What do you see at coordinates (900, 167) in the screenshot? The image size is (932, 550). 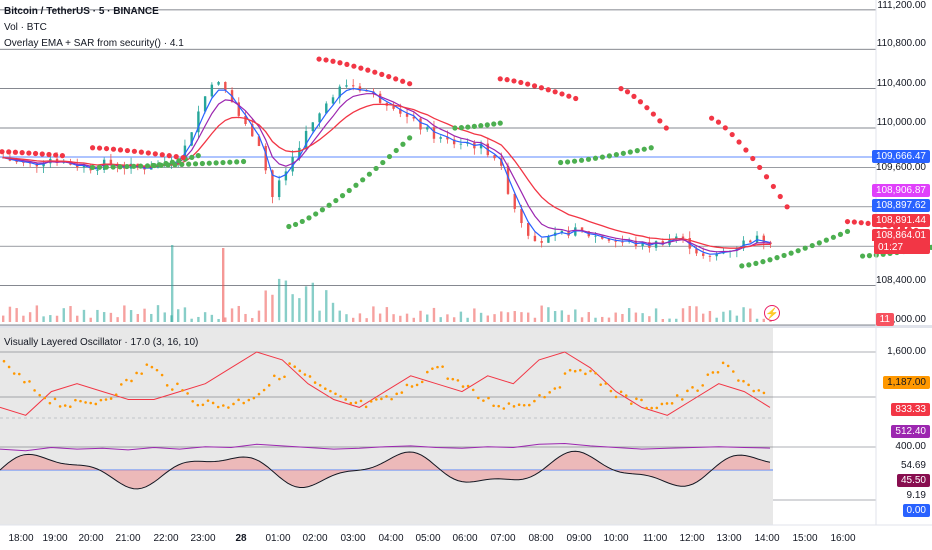 I see `price-tick-109600: 109,600.00` at bounding box center [900, 167].